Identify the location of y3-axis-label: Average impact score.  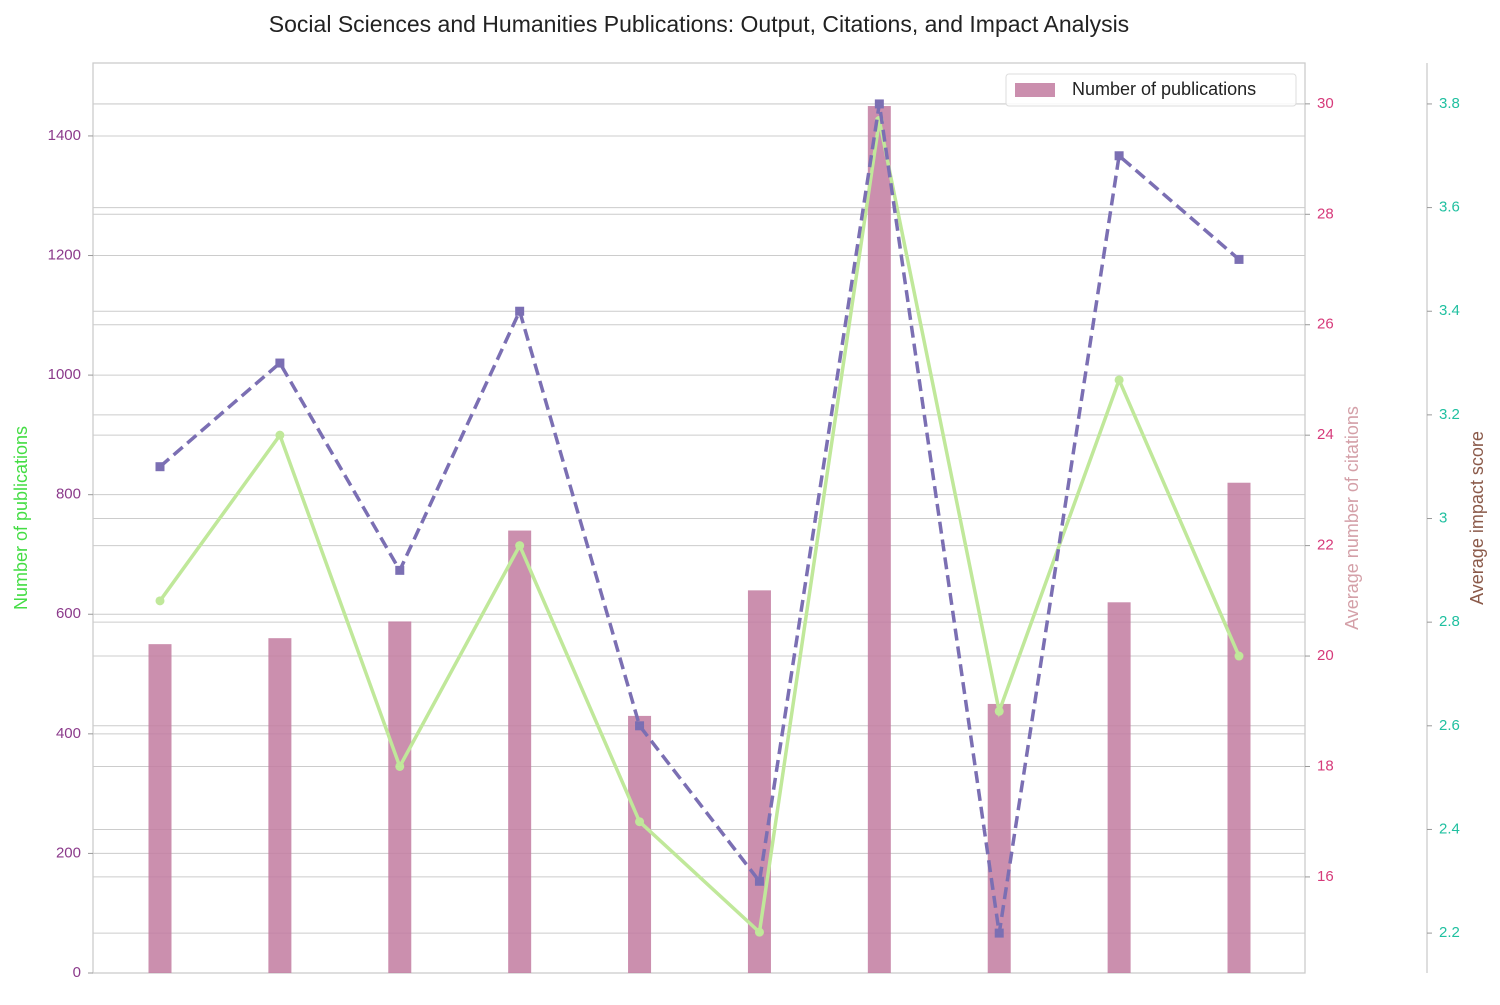
(1477, 518).